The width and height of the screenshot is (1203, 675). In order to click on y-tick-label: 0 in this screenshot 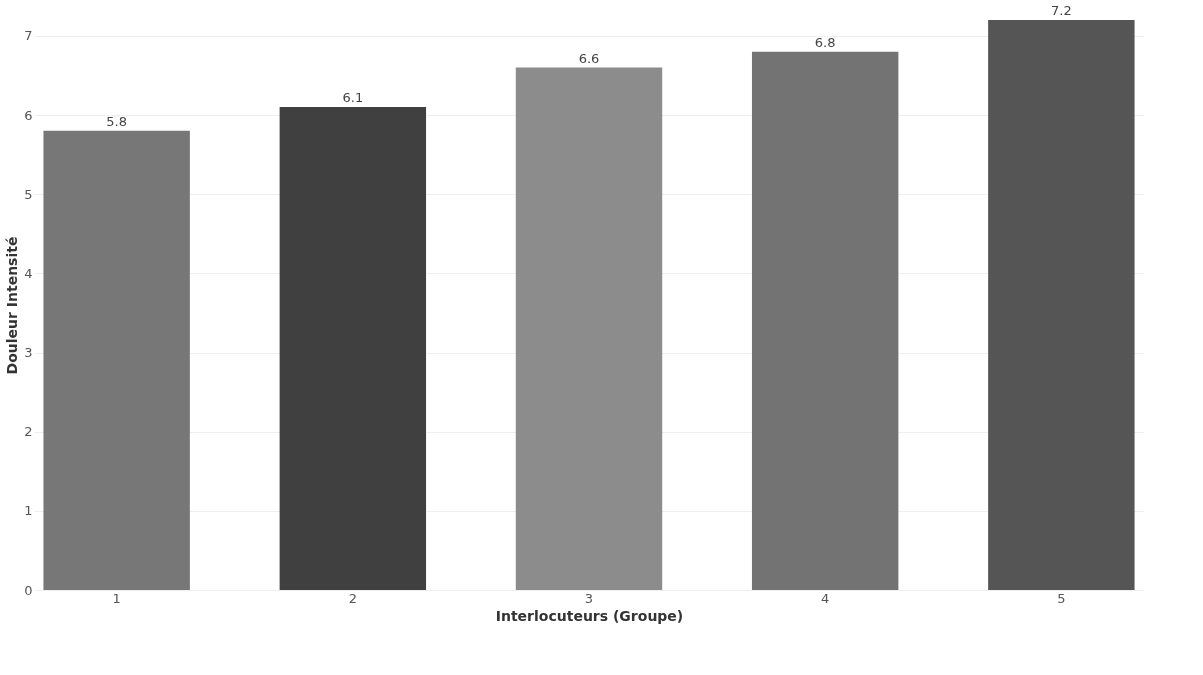, I will do `click(28, 590)`.